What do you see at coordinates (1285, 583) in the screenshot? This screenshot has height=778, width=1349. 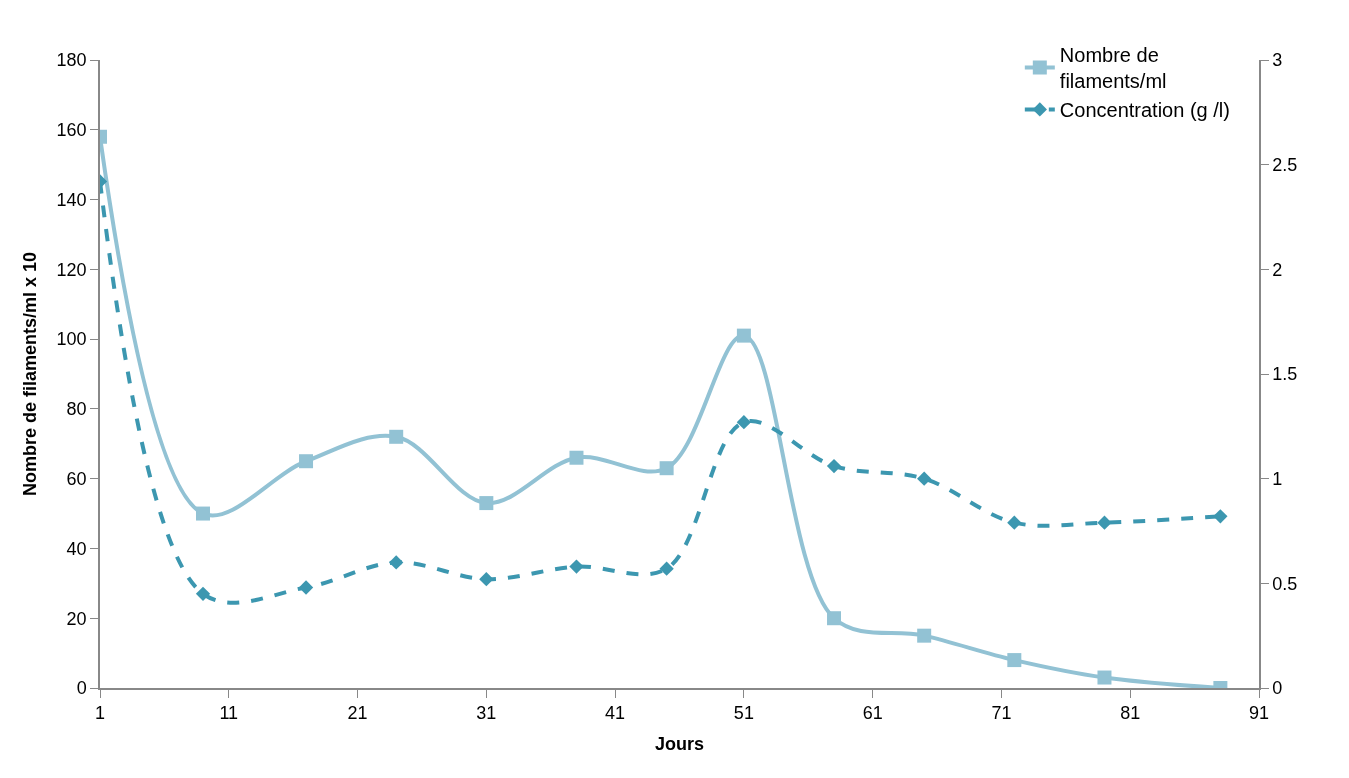 I see `y2-tick-label: 0.5` at bounding box center [1285, 583].